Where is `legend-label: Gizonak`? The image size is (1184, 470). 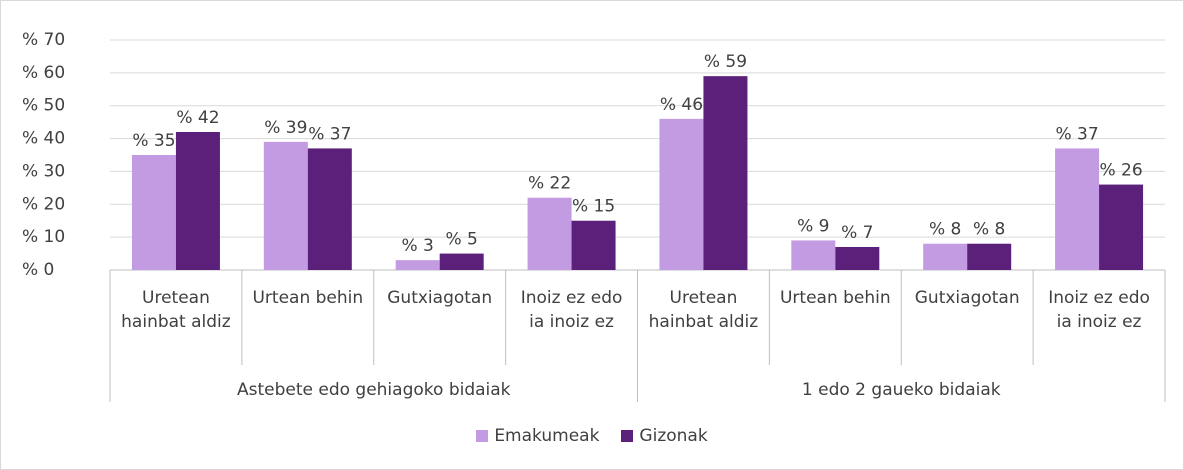 legend-label: Gizonak is located at coordinates (673, 436).